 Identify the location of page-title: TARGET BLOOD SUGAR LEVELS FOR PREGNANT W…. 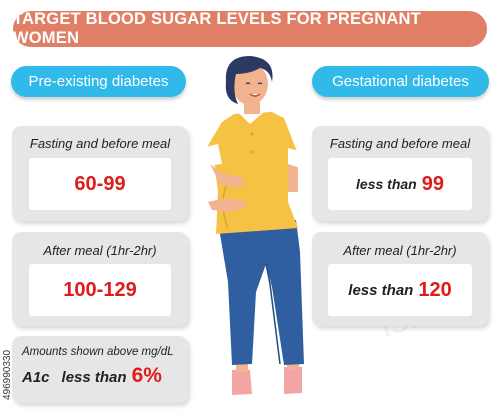
(250, 28).